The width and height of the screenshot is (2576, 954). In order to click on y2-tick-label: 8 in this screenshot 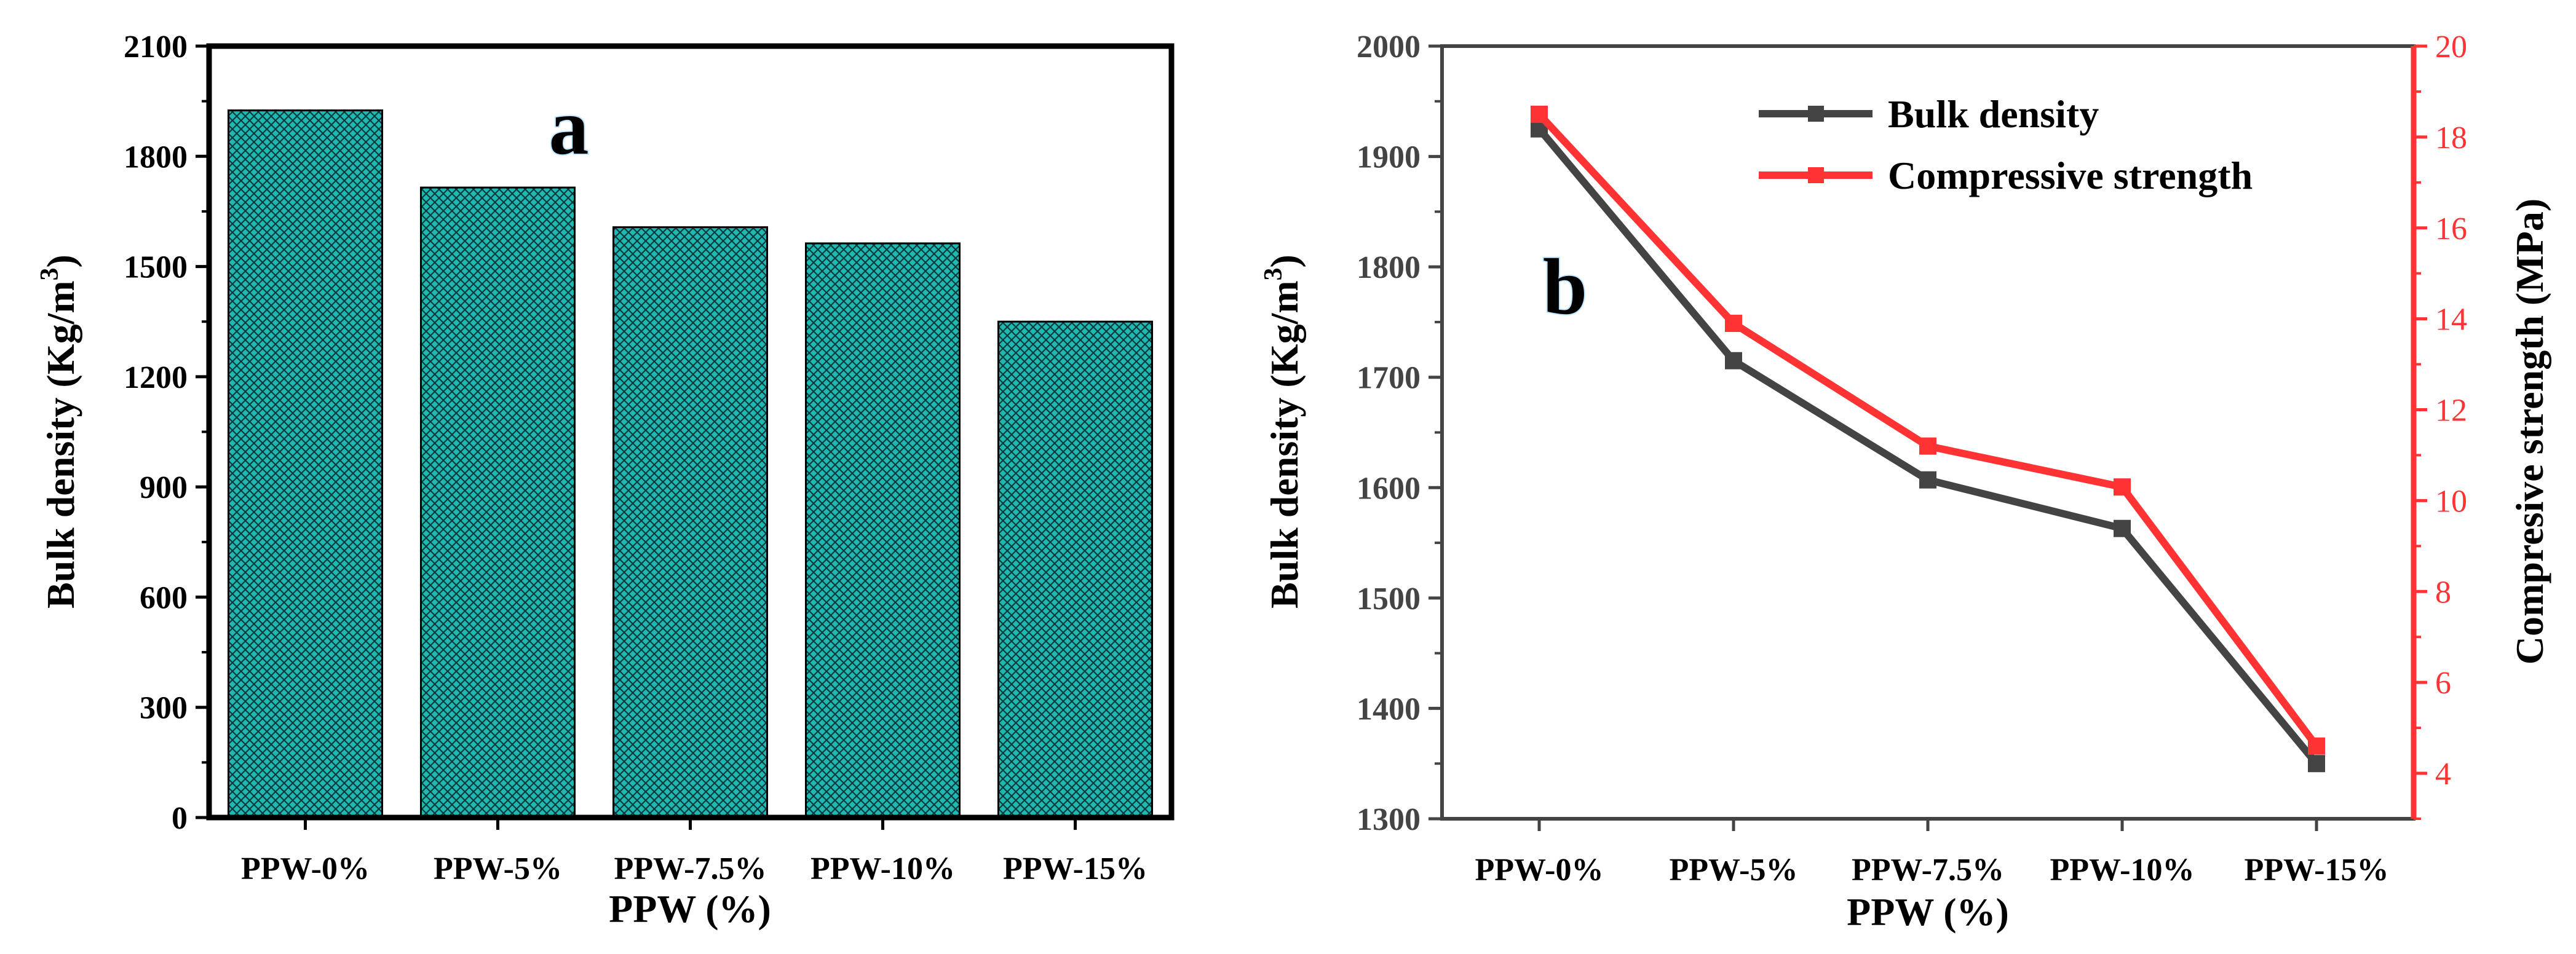, I will do `click(2443, 592)`.